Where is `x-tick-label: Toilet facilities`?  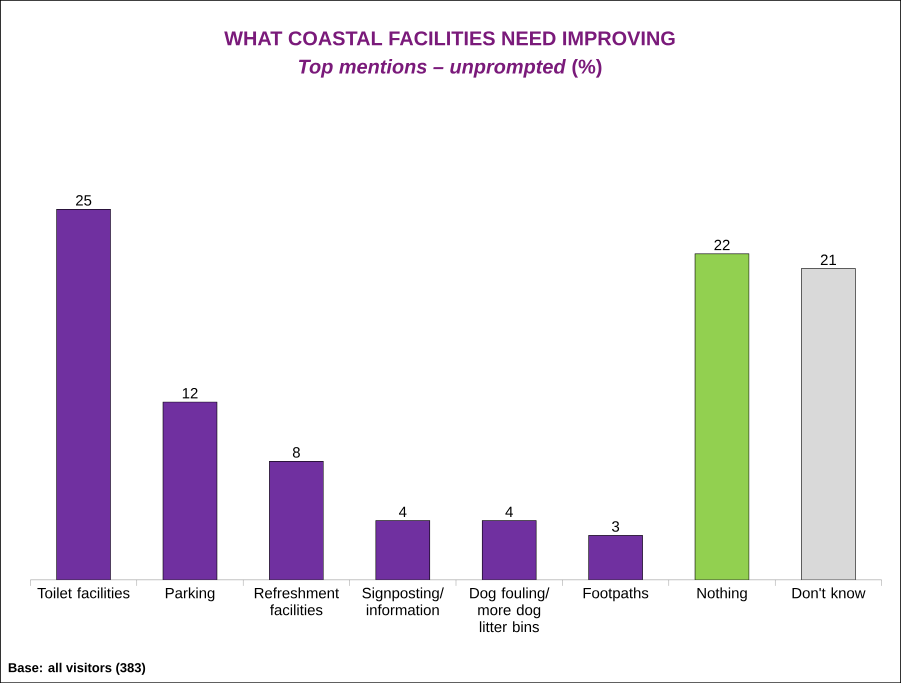 x-tick-label: Toilet facilities is located at coordinates (83, 592).